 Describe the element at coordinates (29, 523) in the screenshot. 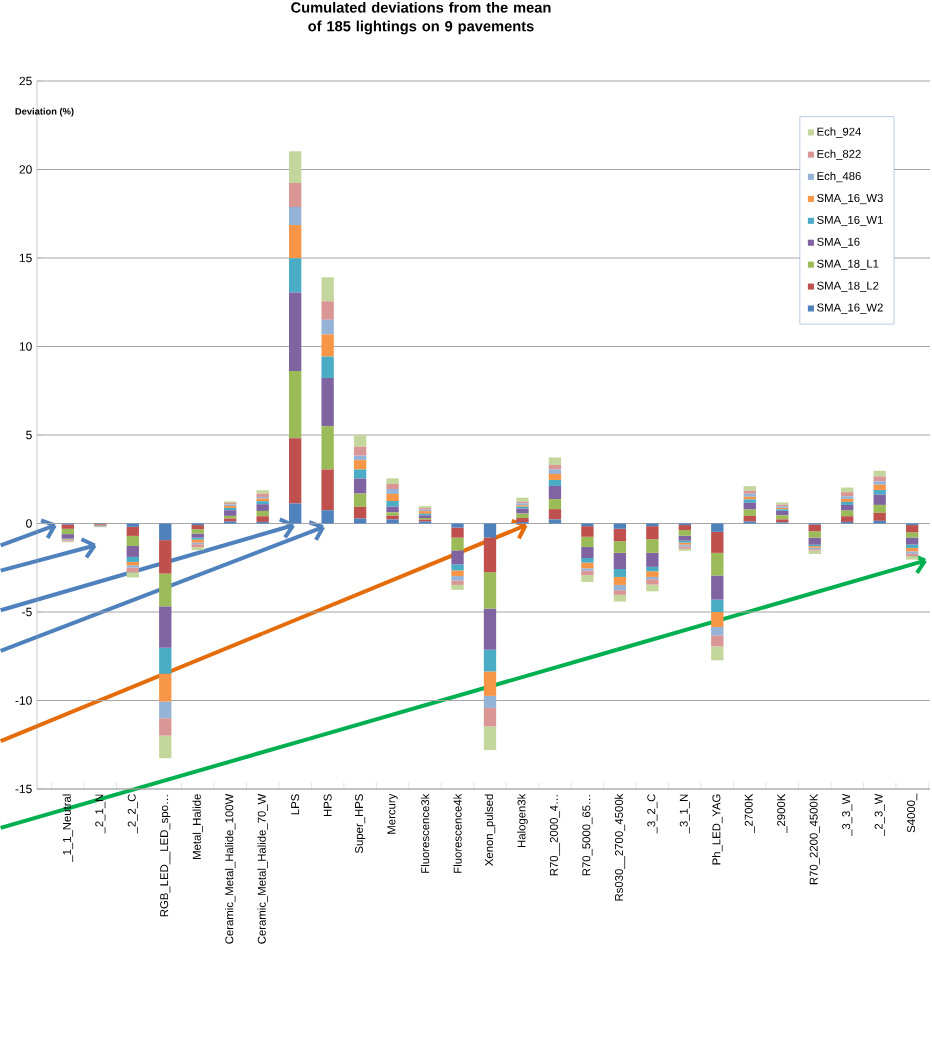

I see `y-tick-label: 0` at that location.